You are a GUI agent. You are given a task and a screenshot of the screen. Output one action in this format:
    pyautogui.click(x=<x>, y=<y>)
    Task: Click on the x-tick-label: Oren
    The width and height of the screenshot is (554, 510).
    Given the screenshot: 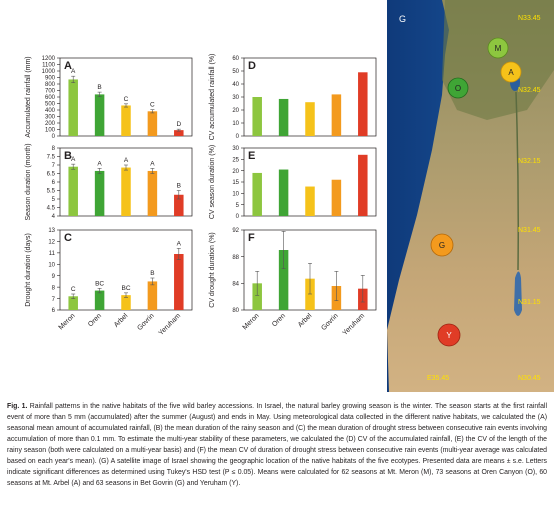 What is the action you would take?
    pyautogui.click(x=95, y=320)
    